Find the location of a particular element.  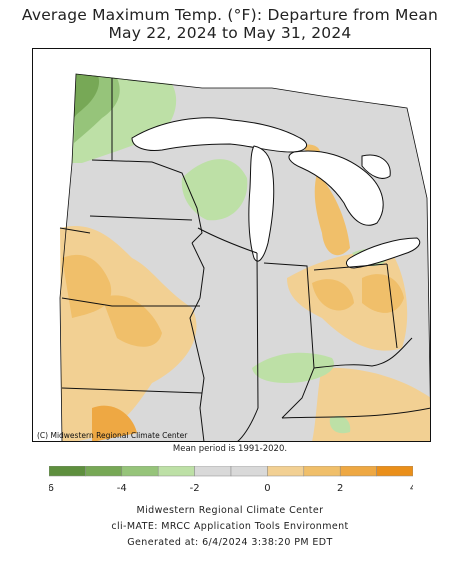

copyright-label: (C) Midwestern Regional Climate Center is located at coordinates (112, 435).